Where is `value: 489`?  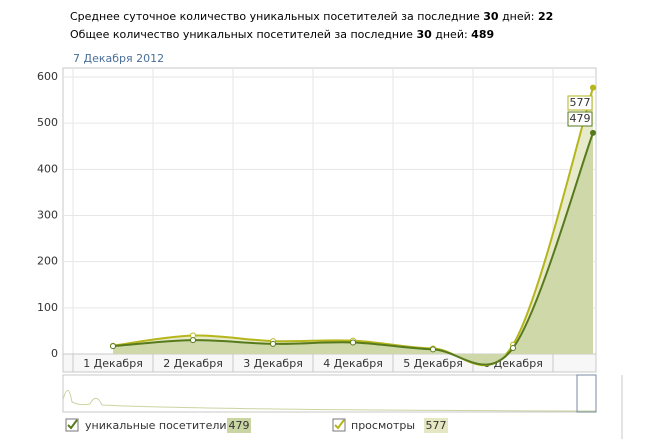
value: 489 is located at coordinates (483, 34).